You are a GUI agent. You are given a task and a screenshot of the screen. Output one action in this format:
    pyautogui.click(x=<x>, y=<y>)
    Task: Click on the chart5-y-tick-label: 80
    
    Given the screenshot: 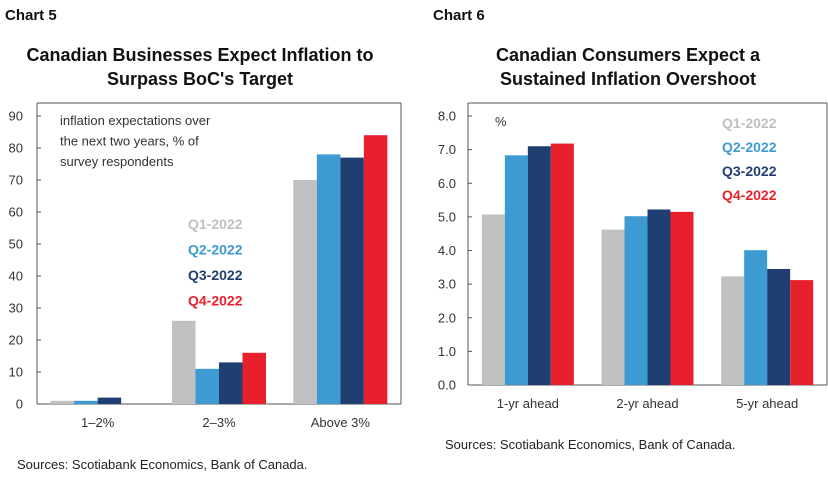 What is the action you would take?
    pyautogui.click(x=16, y=148)
    